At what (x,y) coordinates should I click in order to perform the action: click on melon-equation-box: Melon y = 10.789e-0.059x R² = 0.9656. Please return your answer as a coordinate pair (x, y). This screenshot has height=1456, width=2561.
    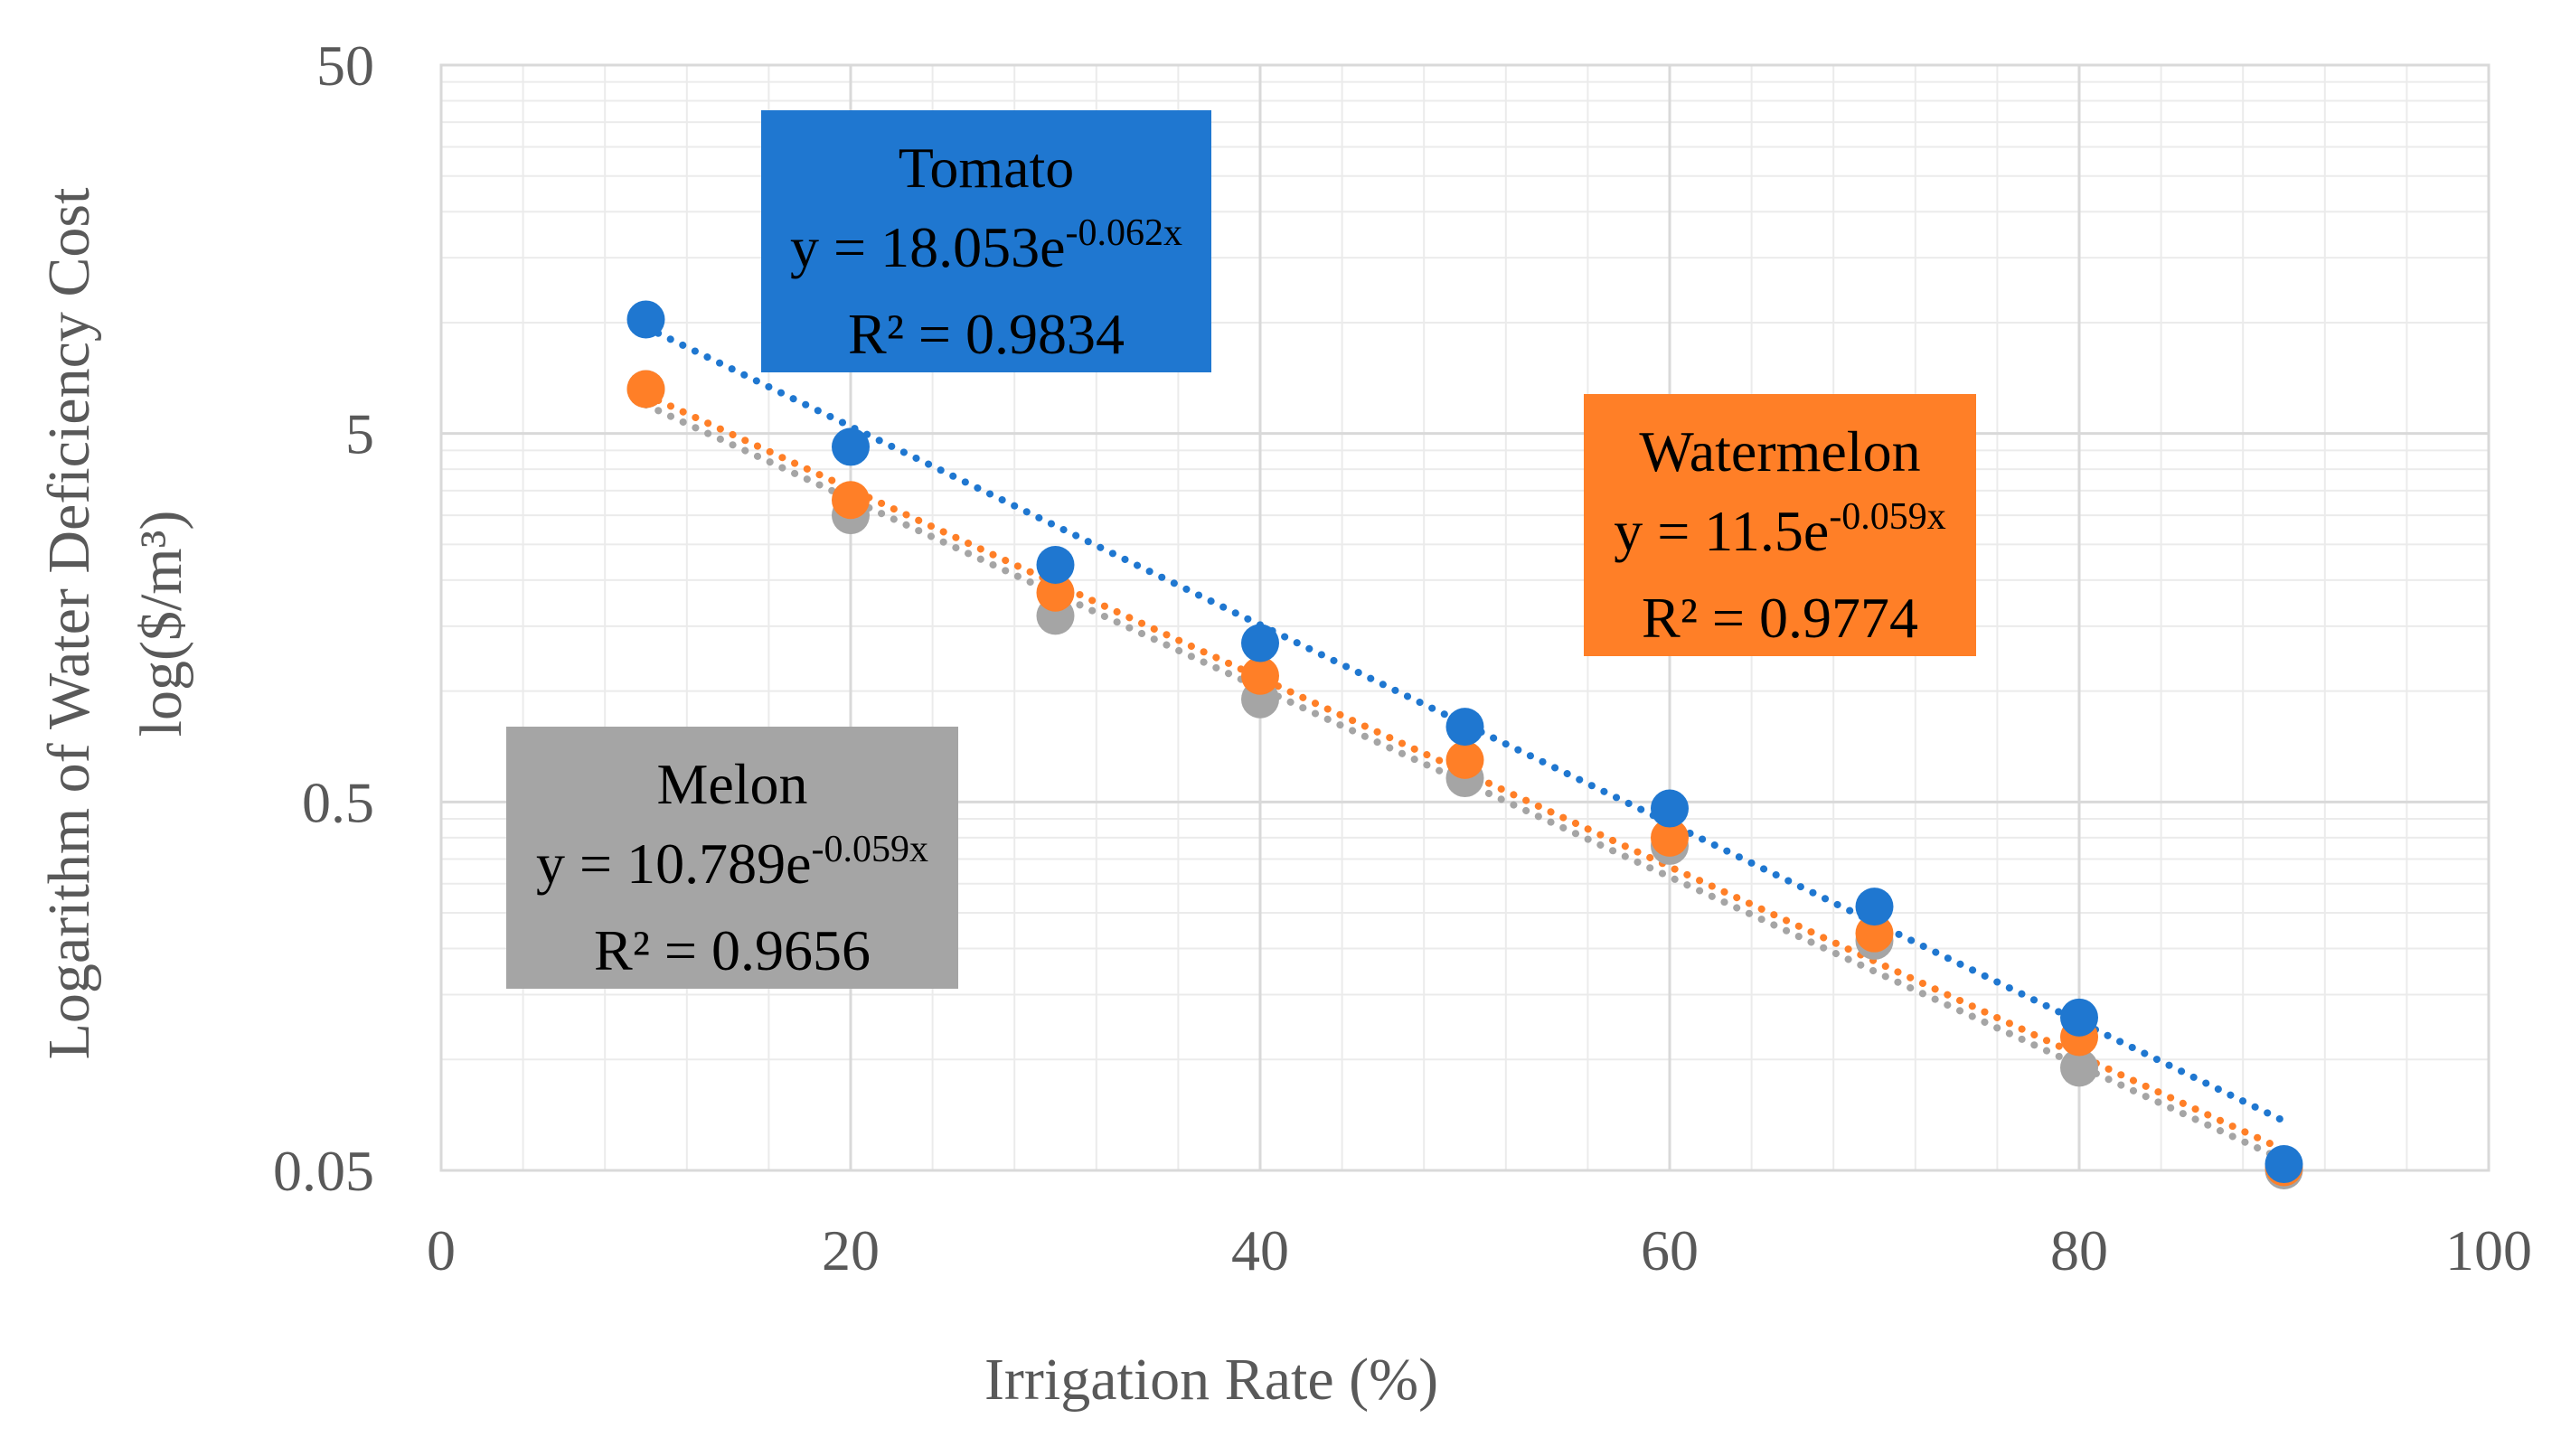
    Looking at the image, I should click on (732, 858).